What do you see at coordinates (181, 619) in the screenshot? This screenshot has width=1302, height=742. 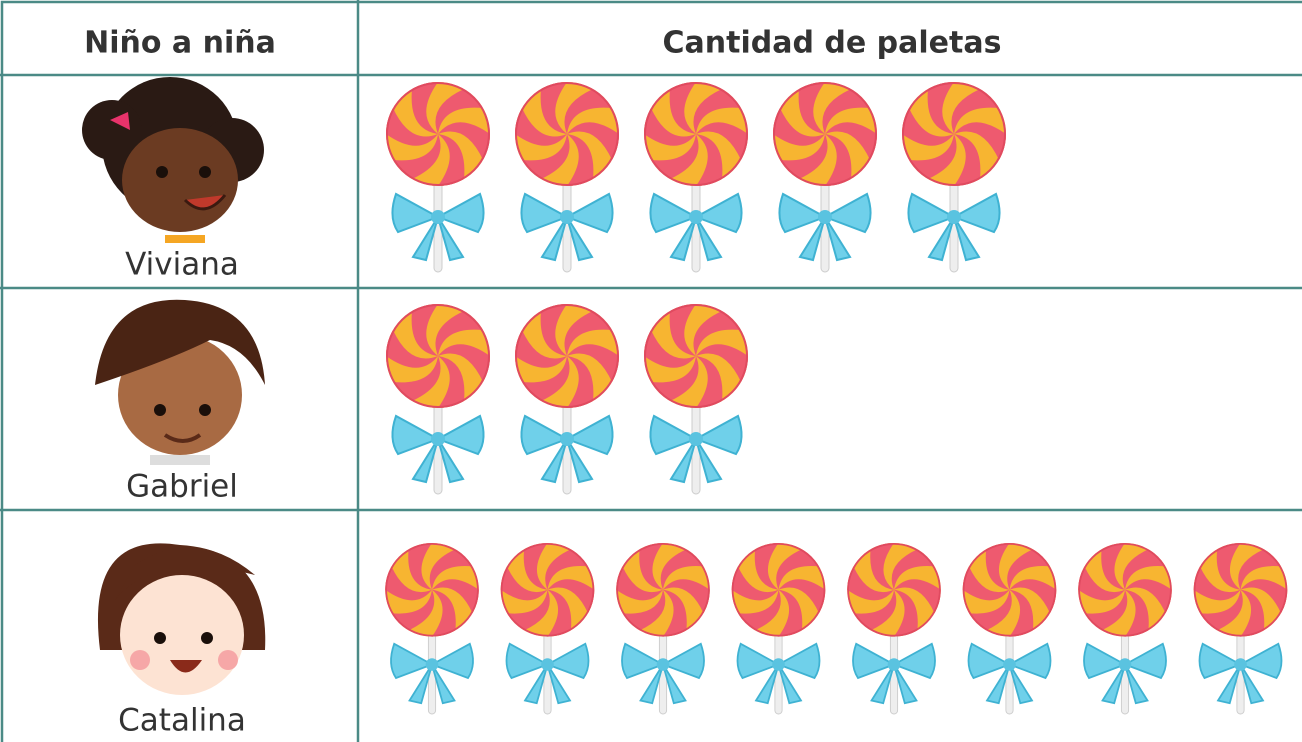 I see `avatar-catalina` at bounding box center [181, 619].